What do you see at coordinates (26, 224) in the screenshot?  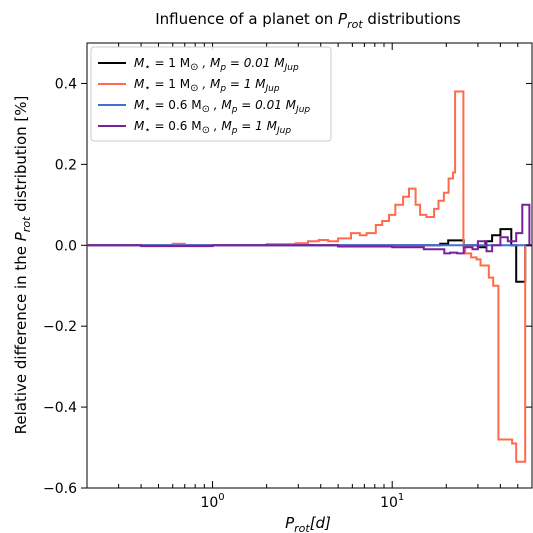 I see `ylabel-subscript: rot` at bounding box center [26, 224].